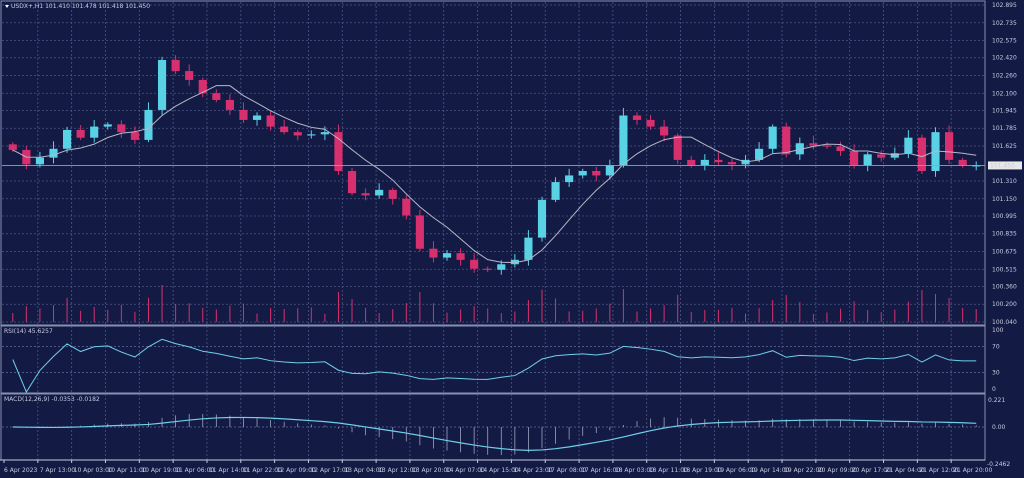 The height and width of the screenshot is (478, 1024). What do you see at coordinates (20, 470) in the screenshot?
I see `time-tick-label: 6 Apr 2023` at bounding box center [20, 470].